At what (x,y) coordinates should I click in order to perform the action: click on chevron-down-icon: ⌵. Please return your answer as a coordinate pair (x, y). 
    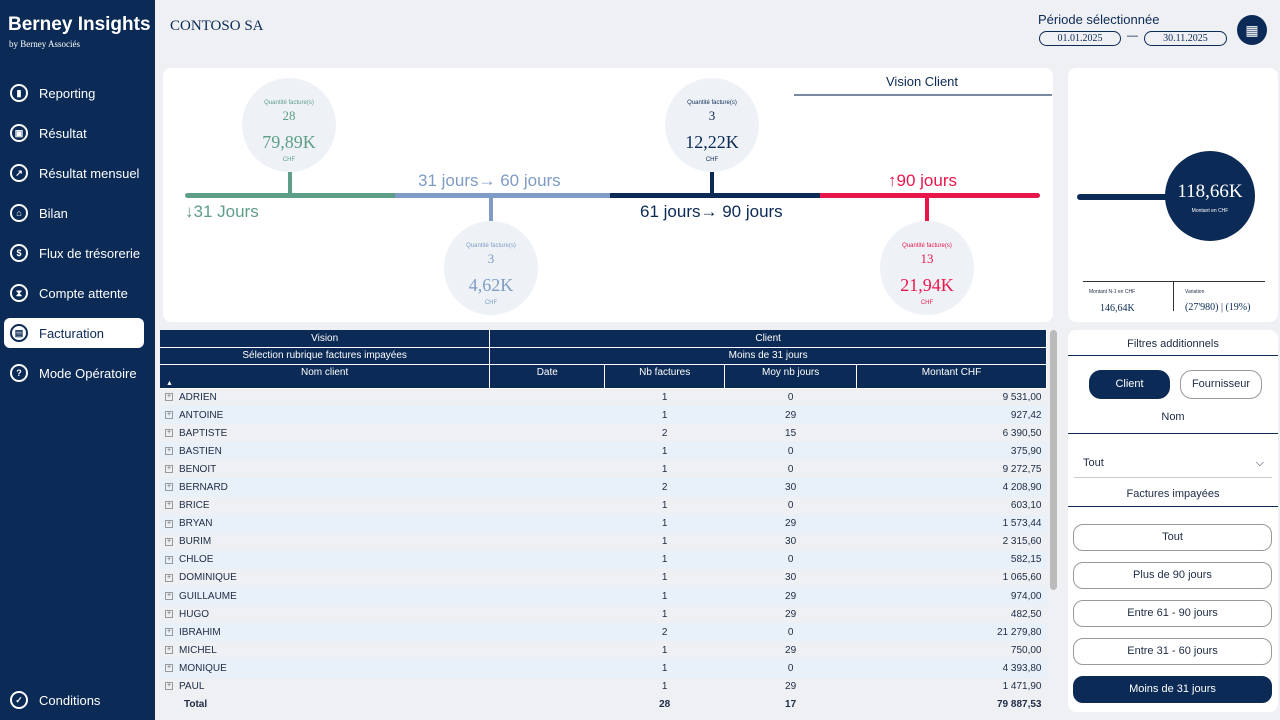
    Looking at the image, I should click on (1259, 463).